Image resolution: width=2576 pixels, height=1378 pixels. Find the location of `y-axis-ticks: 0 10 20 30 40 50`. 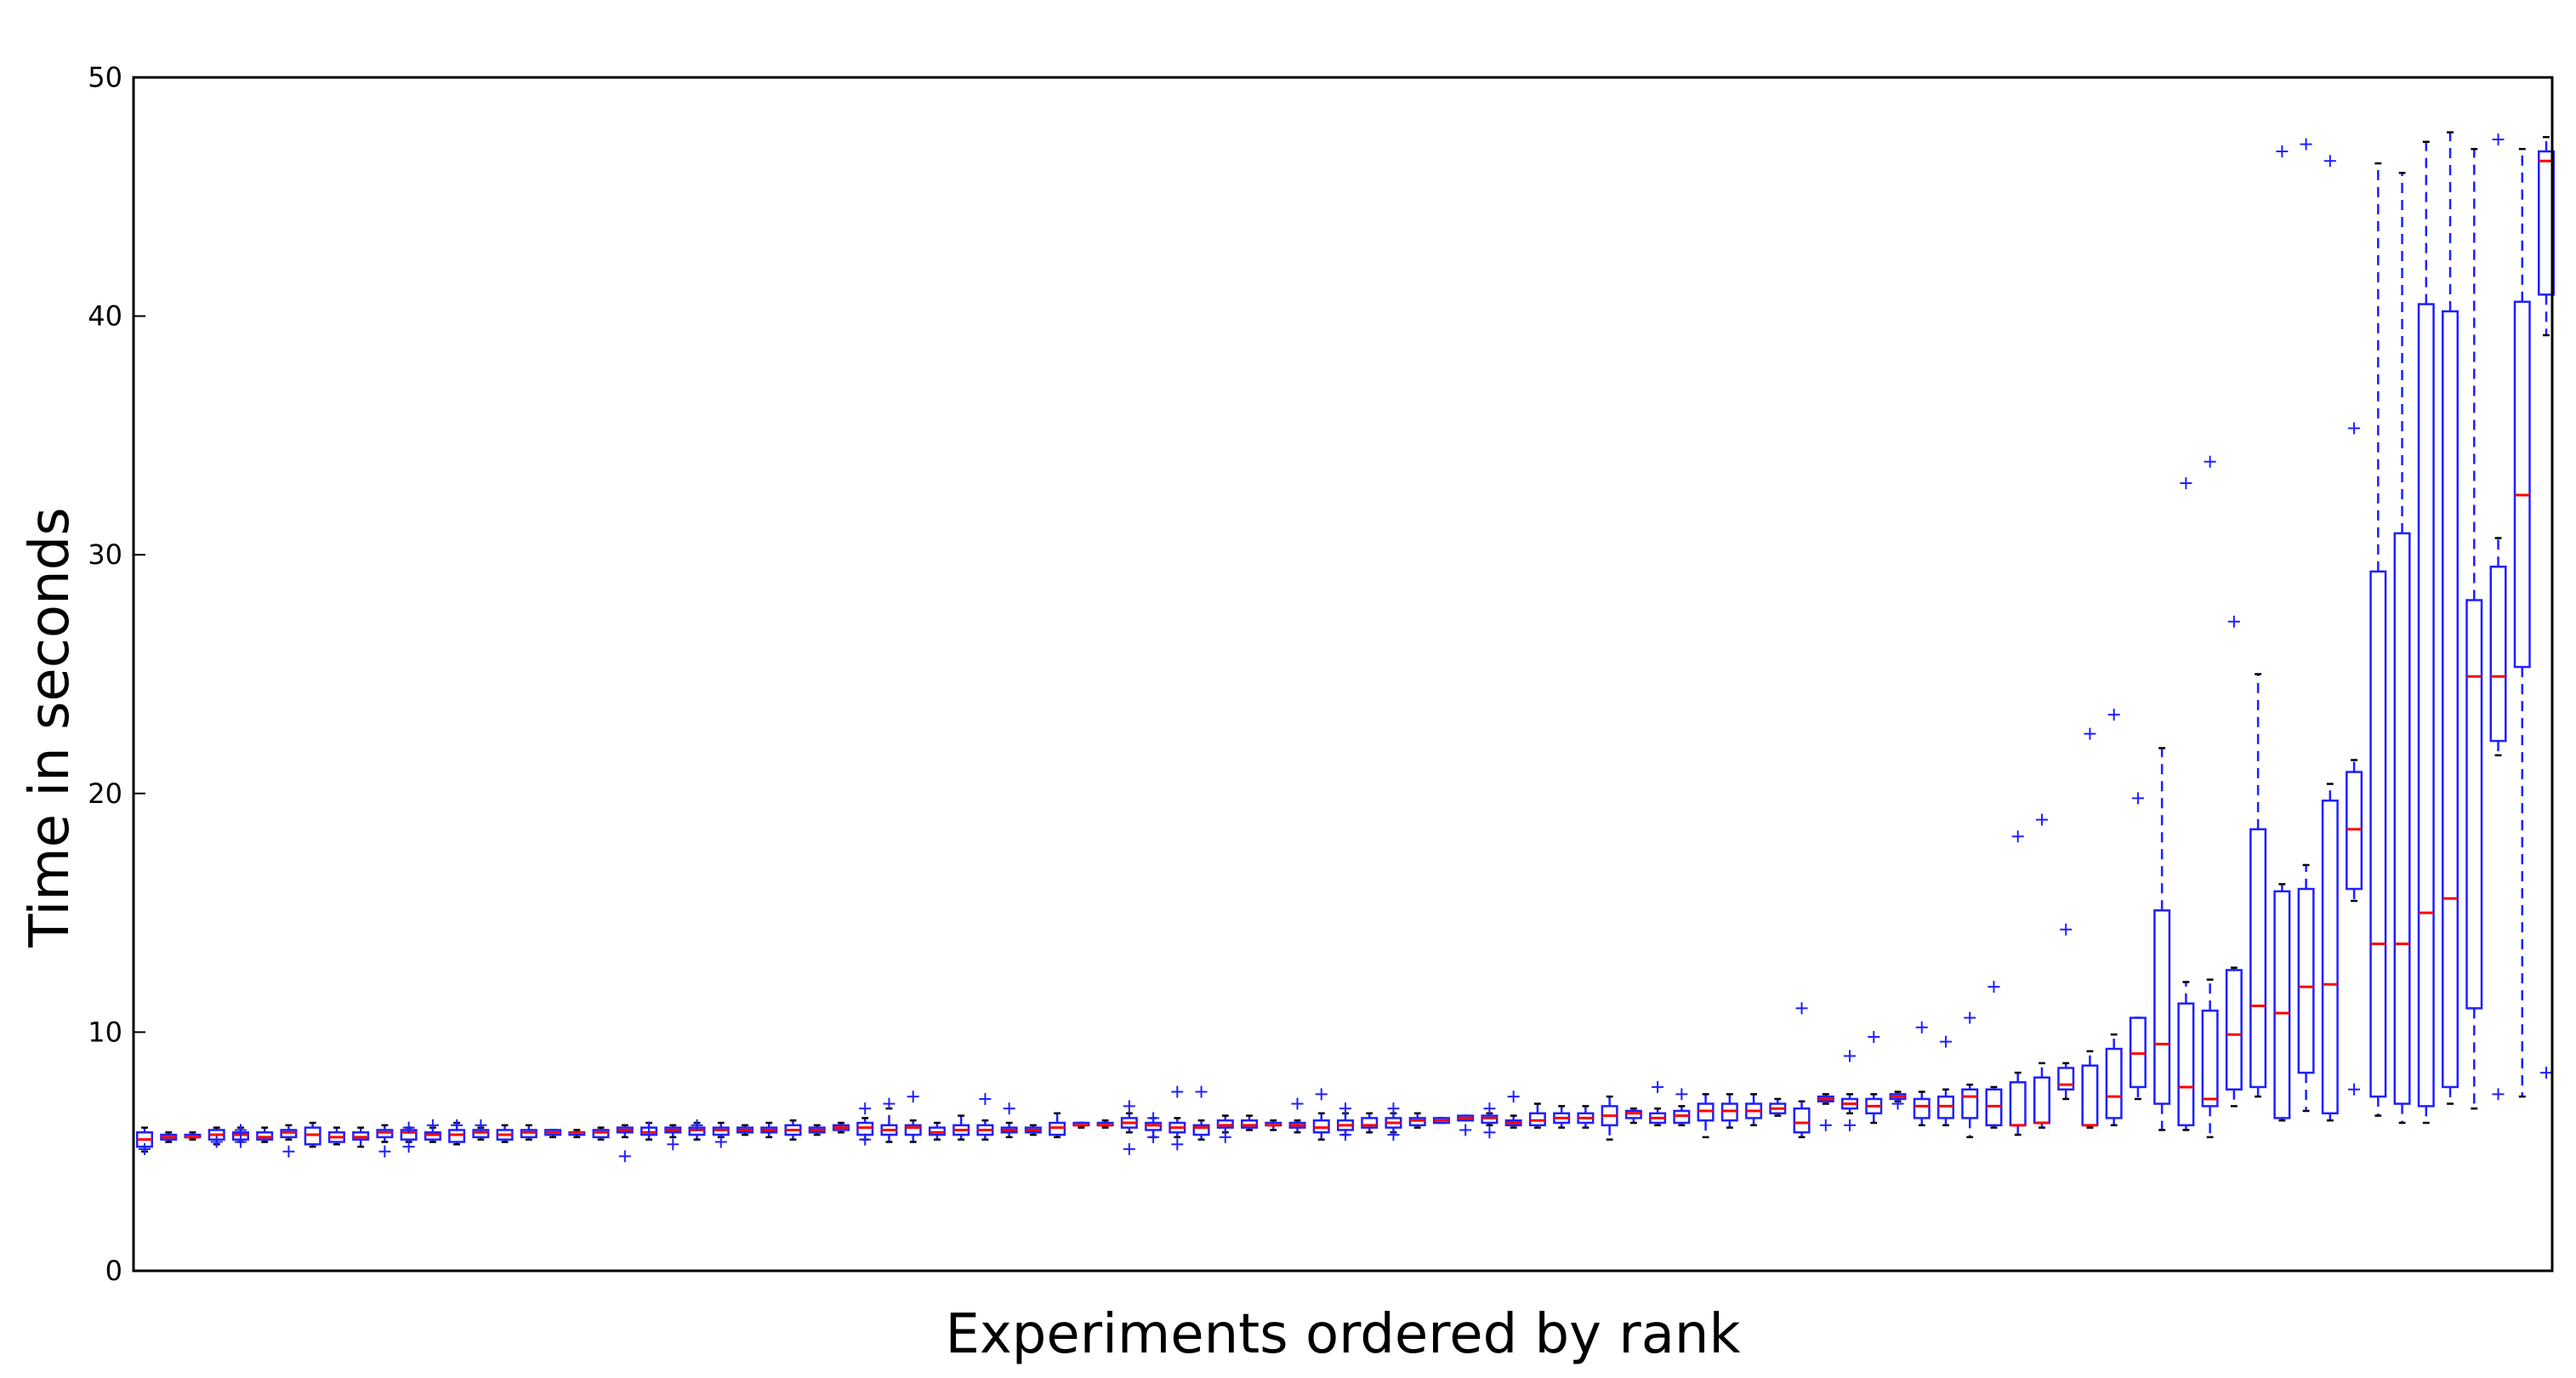

y-axis-ticks: 0 10 20 30 40 50 is located at coordinates (116, 674).